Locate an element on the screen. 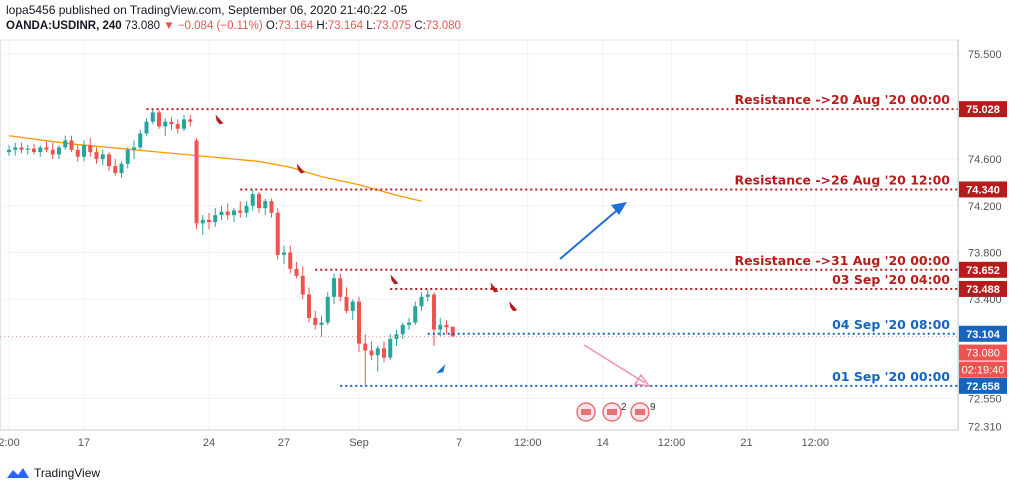  high-label: H: is located at coordinates (322, 26).